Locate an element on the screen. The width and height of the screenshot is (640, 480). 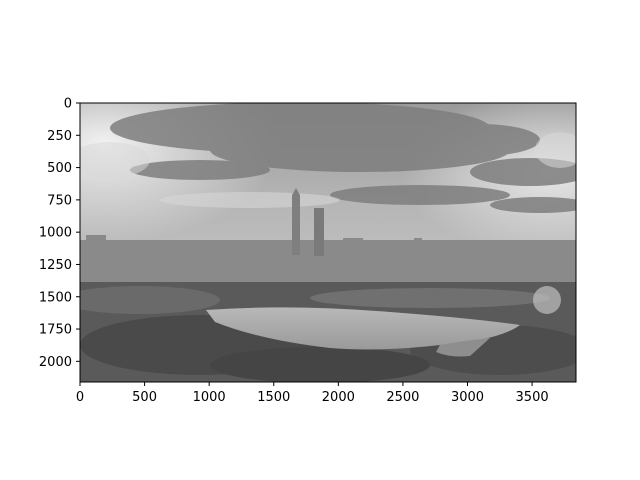
y-tick-label: 1500 is located at coordinates (55, 297).